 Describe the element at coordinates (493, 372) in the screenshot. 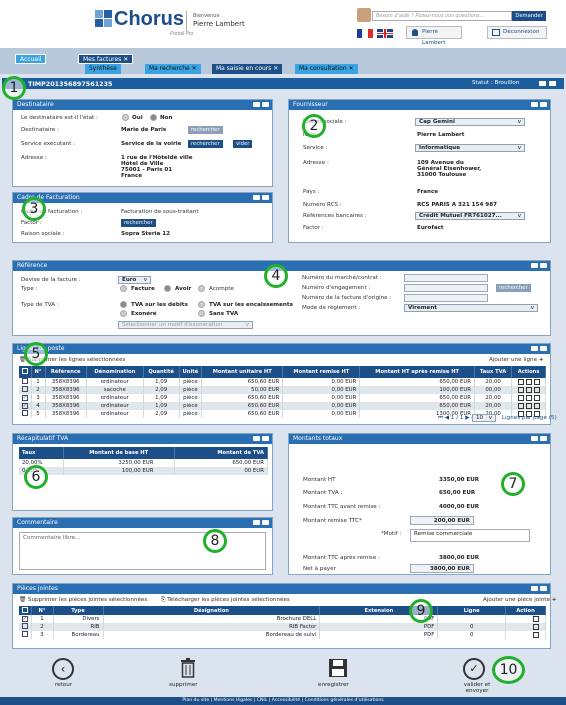

I see `col-header: Taux TVA` at that location.